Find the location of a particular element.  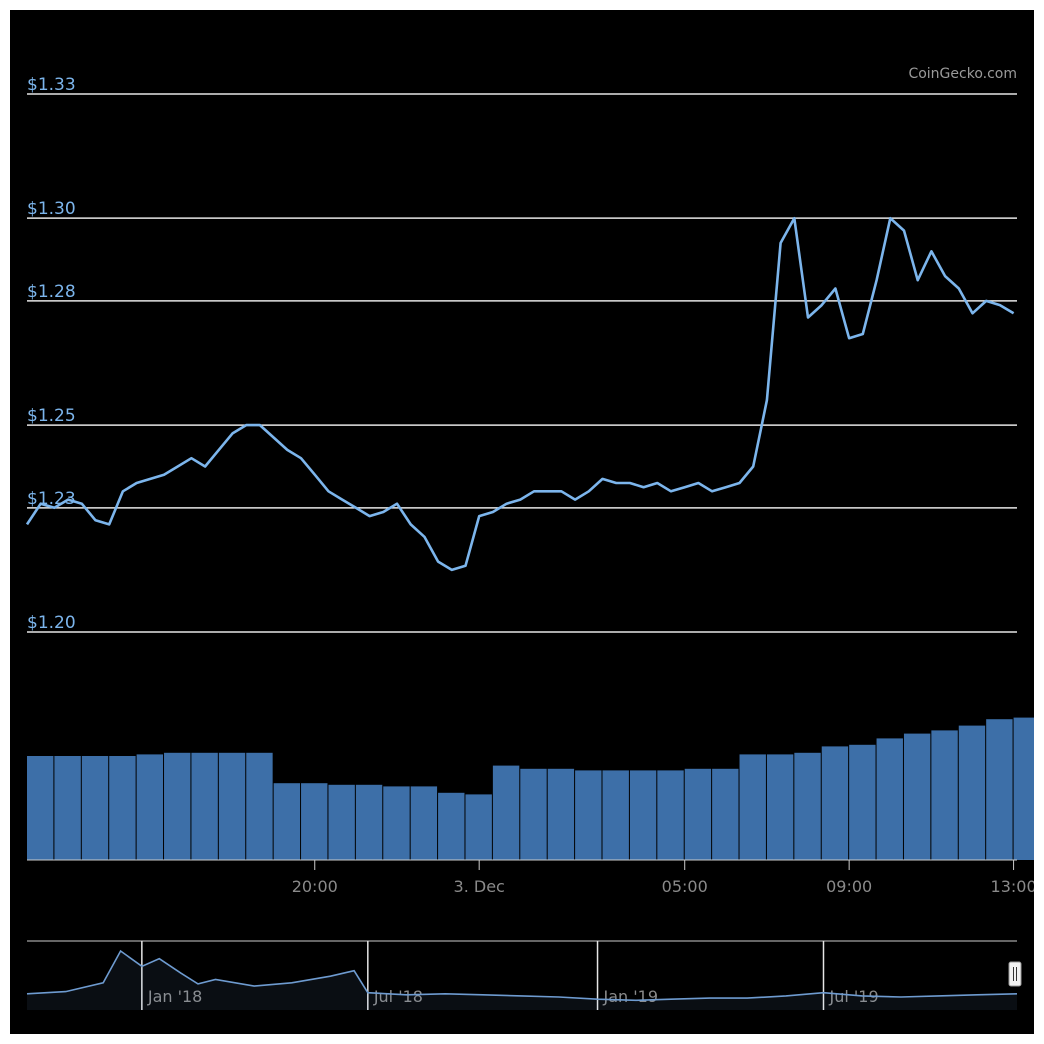

volume-bars is located at coordinates (530, 788).